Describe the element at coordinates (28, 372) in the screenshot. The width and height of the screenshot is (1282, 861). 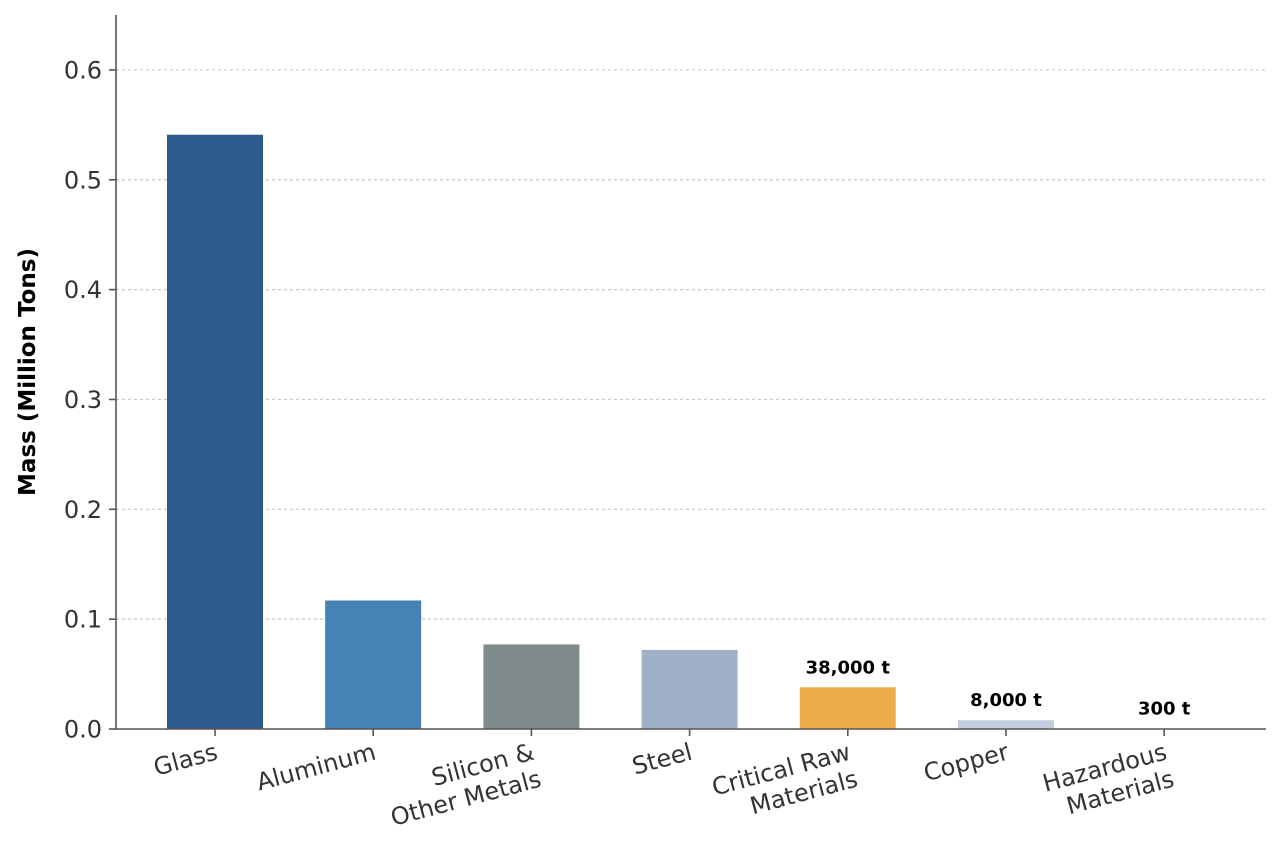
I see `y-axis-label: Mass (Million Tons)` at that location.